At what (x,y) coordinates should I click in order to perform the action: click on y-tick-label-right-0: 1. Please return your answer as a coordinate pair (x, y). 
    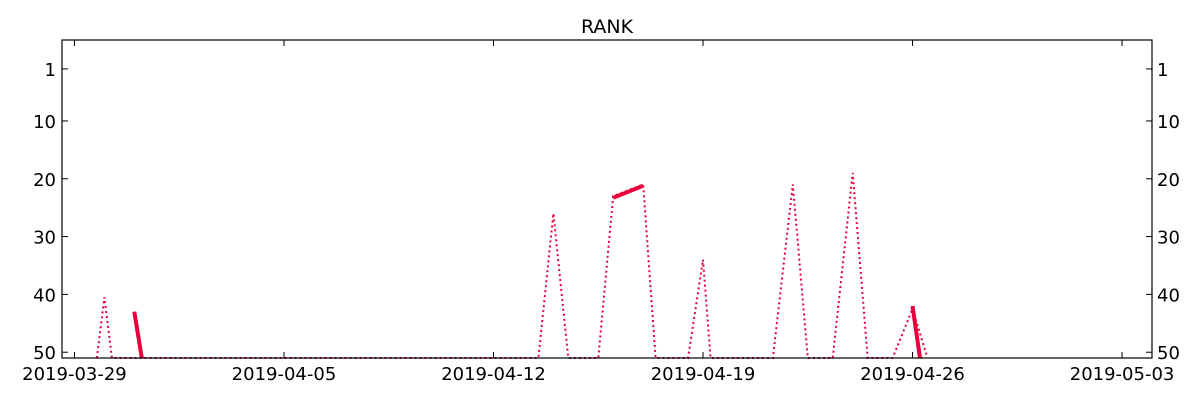
    Looking at the image, I should click on (1162, 70).